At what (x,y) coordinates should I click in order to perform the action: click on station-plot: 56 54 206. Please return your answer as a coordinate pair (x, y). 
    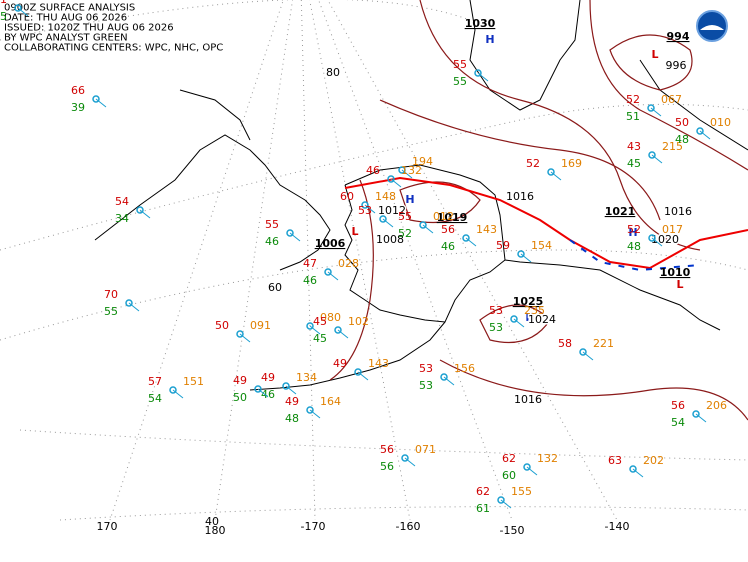
    Looking at the image, I should click on (699, 414).